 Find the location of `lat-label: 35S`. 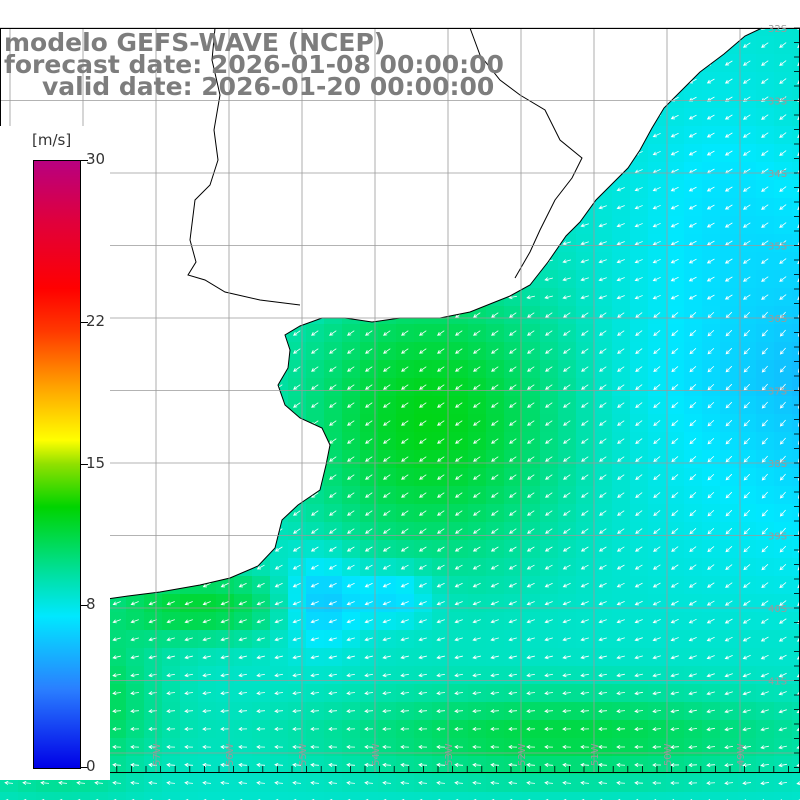

lat-label: 35S is located at coordinates (777, 247).